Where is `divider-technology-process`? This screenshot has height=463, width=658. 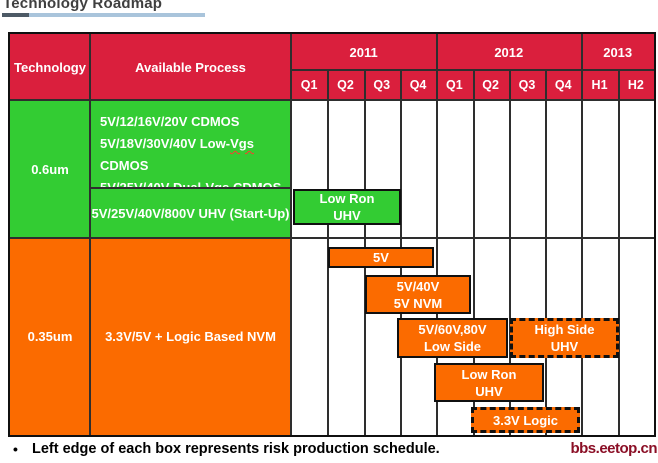 divider-technology-process is located at coordinates (90, 234).